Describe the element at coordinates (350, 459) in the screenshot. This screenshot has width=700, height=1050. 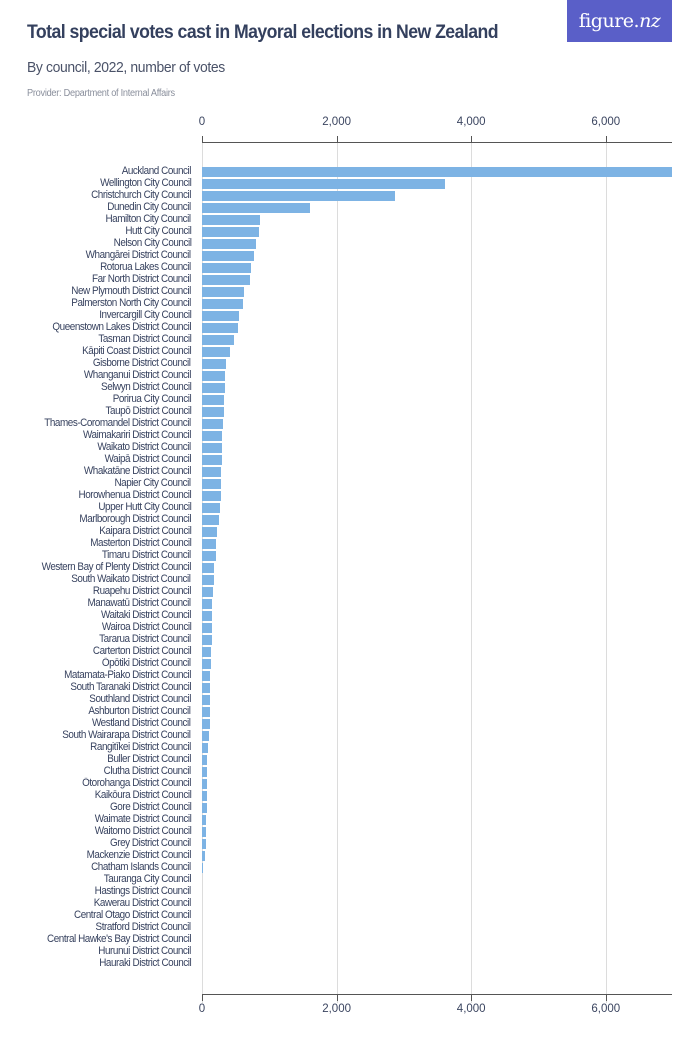
I see `bar-row: Waipā District Council` at that location.